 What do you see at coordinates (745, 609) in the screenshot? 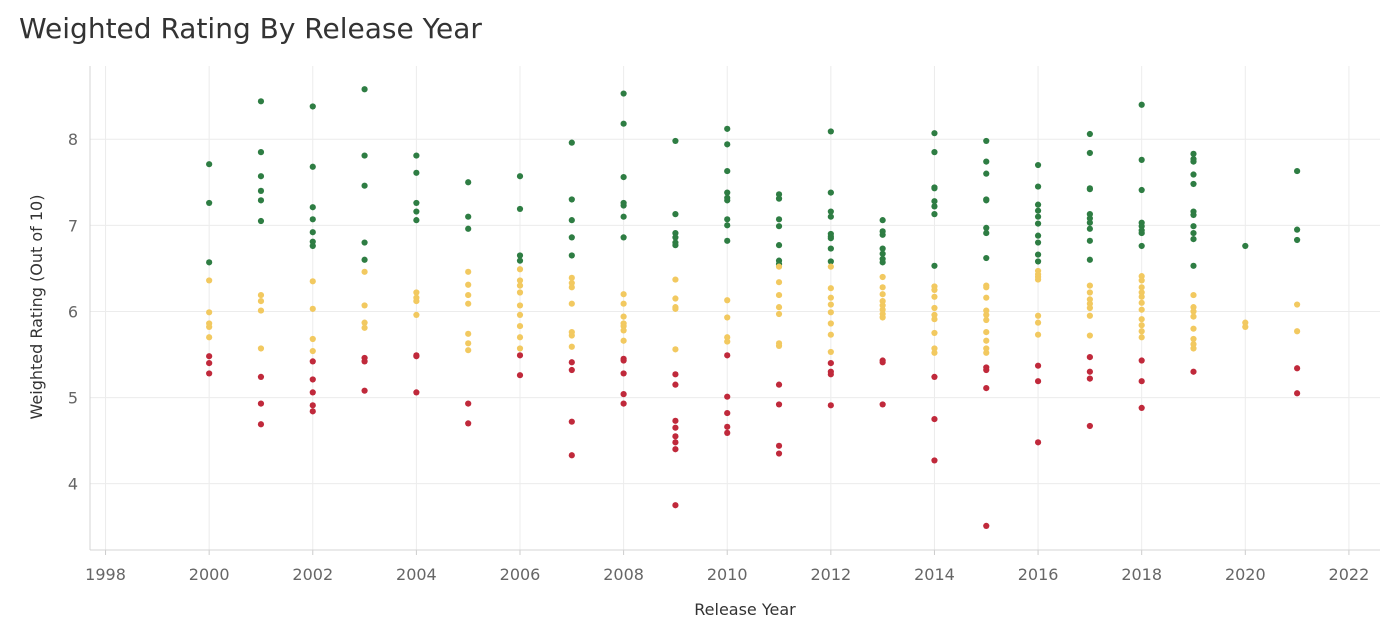
I see `x-axis-title: Release Year` at bounding box center [745, 609].